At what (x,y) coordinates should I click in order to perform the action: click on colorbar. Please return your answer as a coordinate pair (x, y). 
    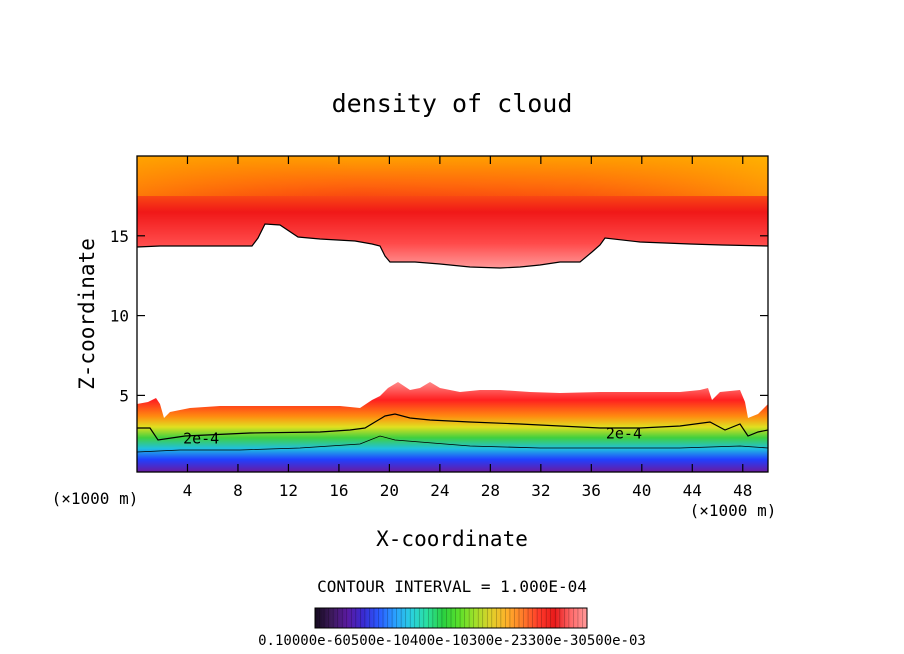
    Looking at the image, I should click on (451, 618).